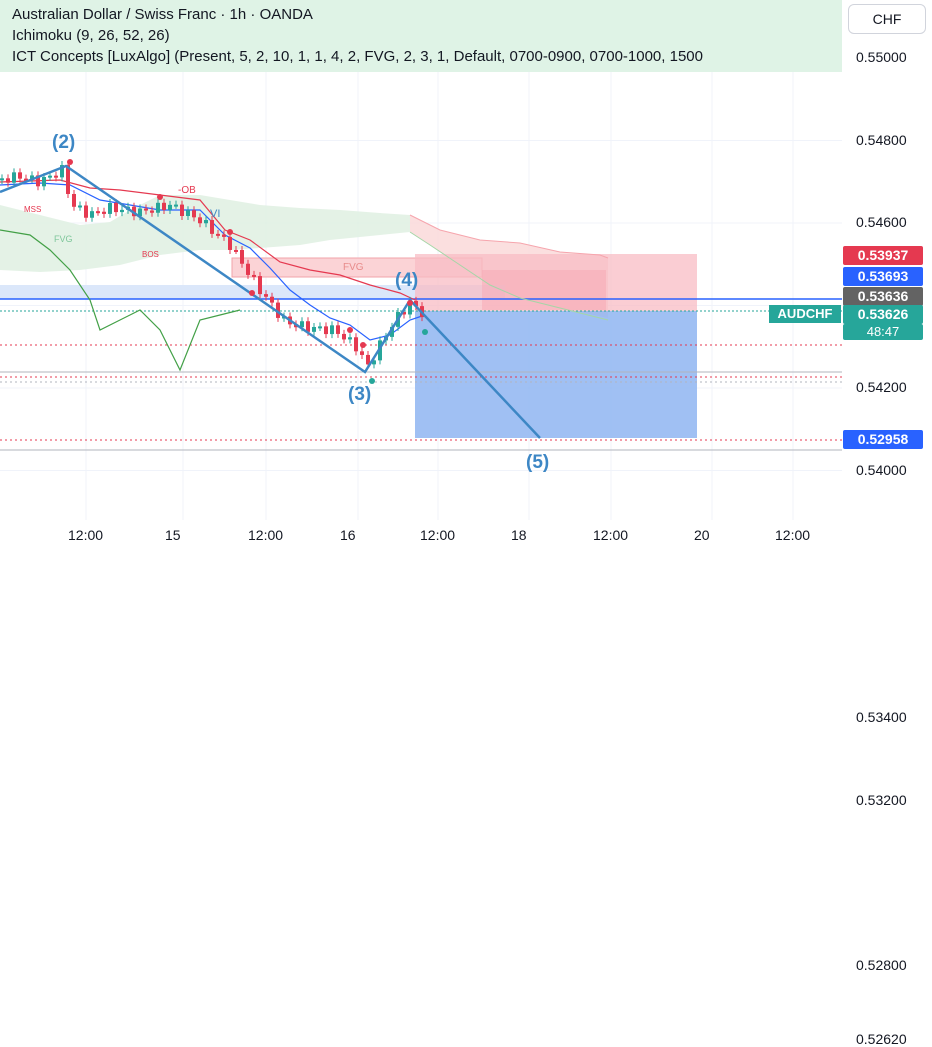  Describe the element at coordinates (91, 35) in the screenshot. I see `ichimoku-legend: Ichimoku (9, 26, 52, 26)` at that location.